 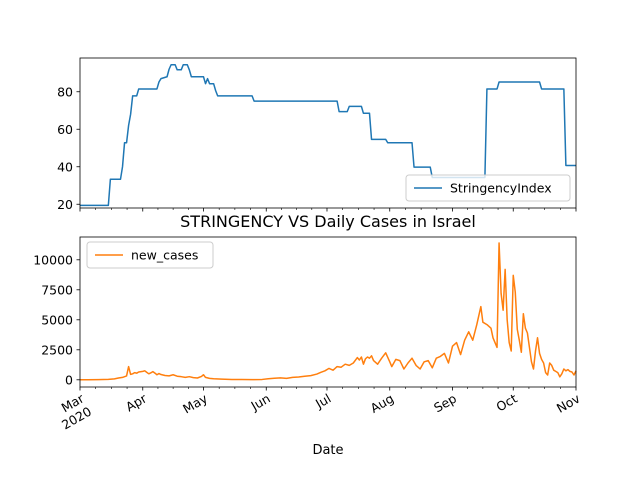 I want to click on cases-x-tick-label: Nov, so click(x=568, y=402).